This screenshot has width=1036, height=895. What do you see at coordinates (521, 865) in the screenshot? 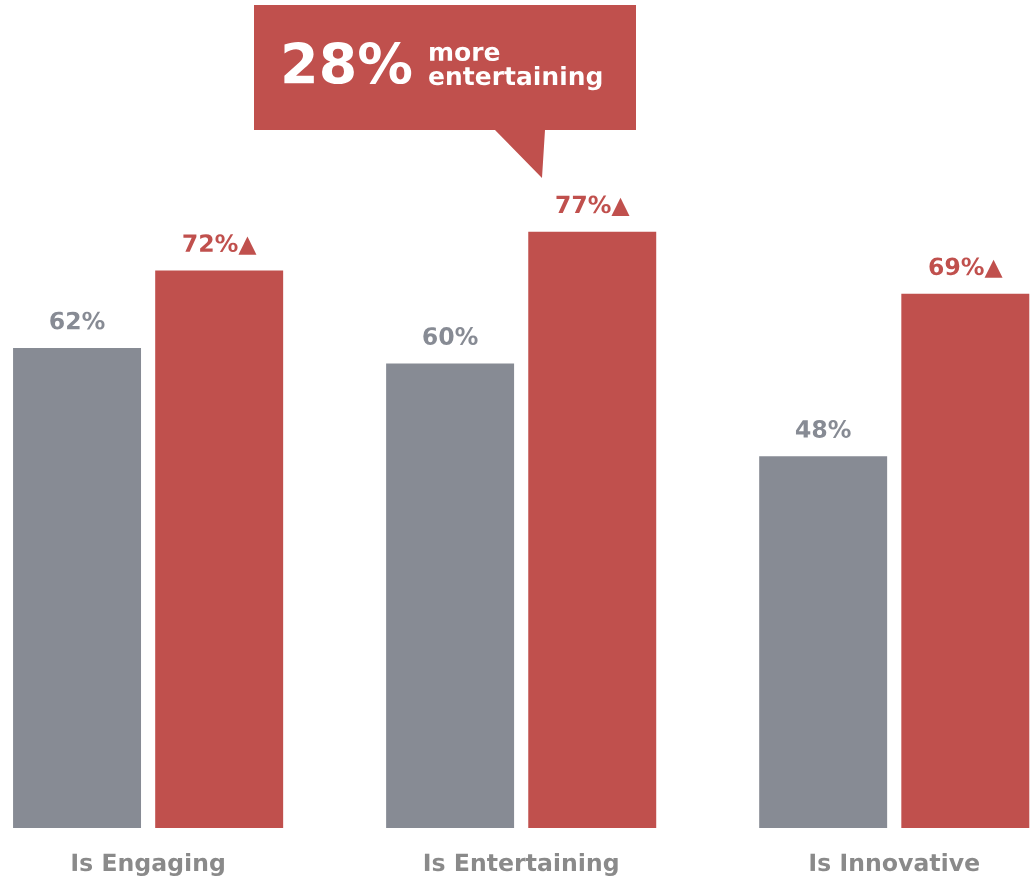
I see `x-tick-label: Is Entertaining` at bounding box center [521, 865].